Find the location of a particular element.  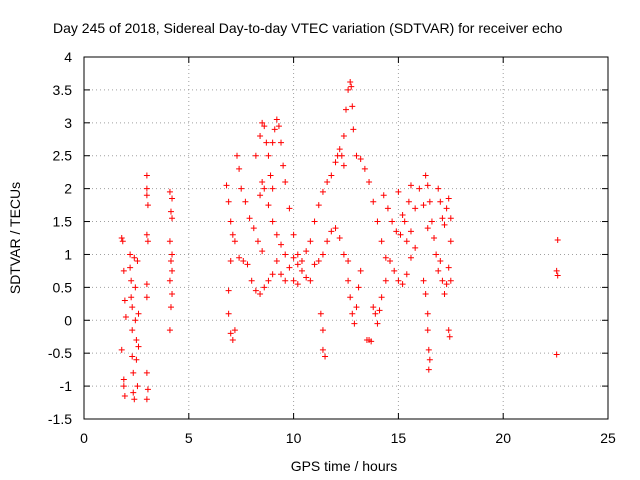

y-tick-label: 1.5 is located at coordinates (63, 222).